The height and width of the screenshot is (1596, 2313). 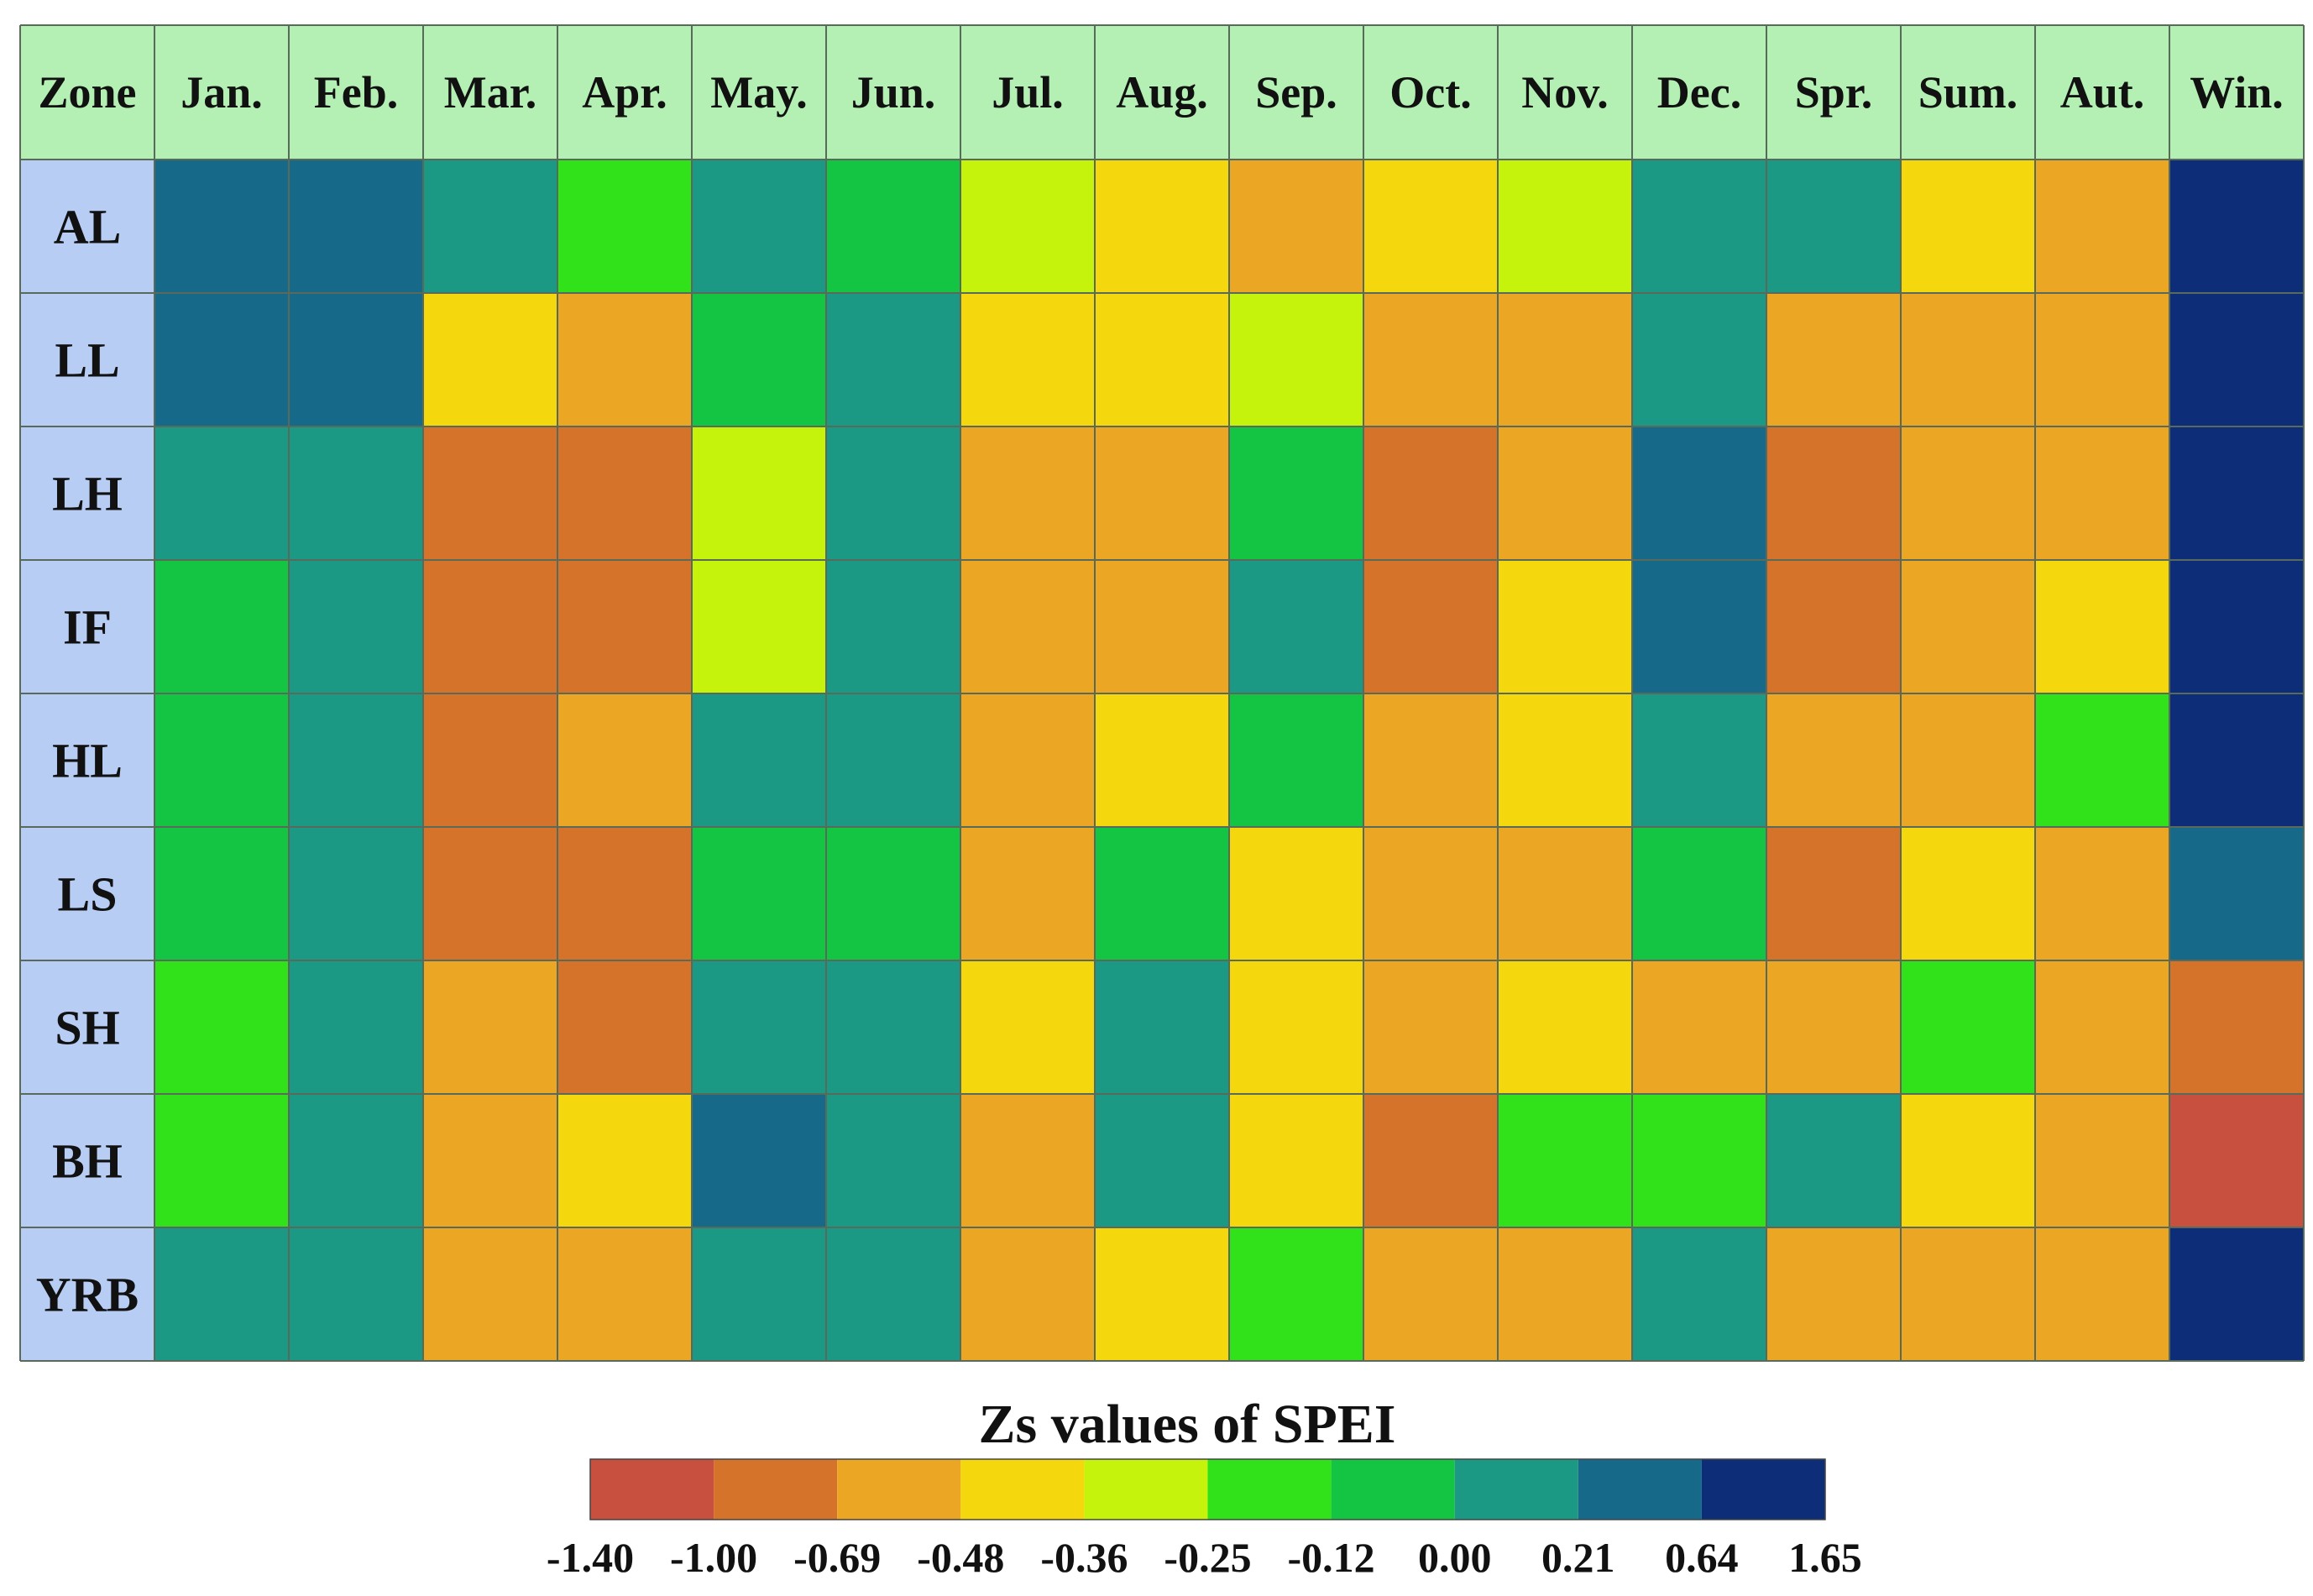 What do you see at coordinates (1833, 626) in the screenshot?
I see `cell-if-spr` at bounding box center [1833, 626].